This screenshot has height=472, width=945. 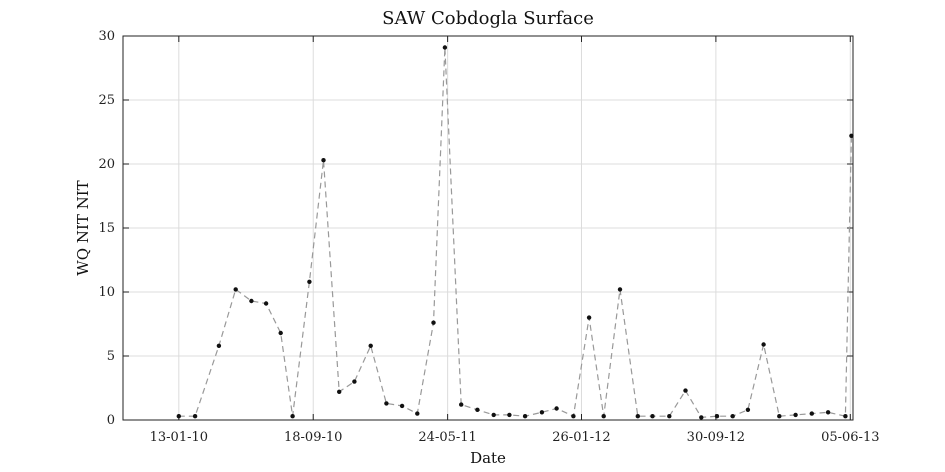 I want to click on x-tick-label: 24-05-11, so click(x=447, y=437).